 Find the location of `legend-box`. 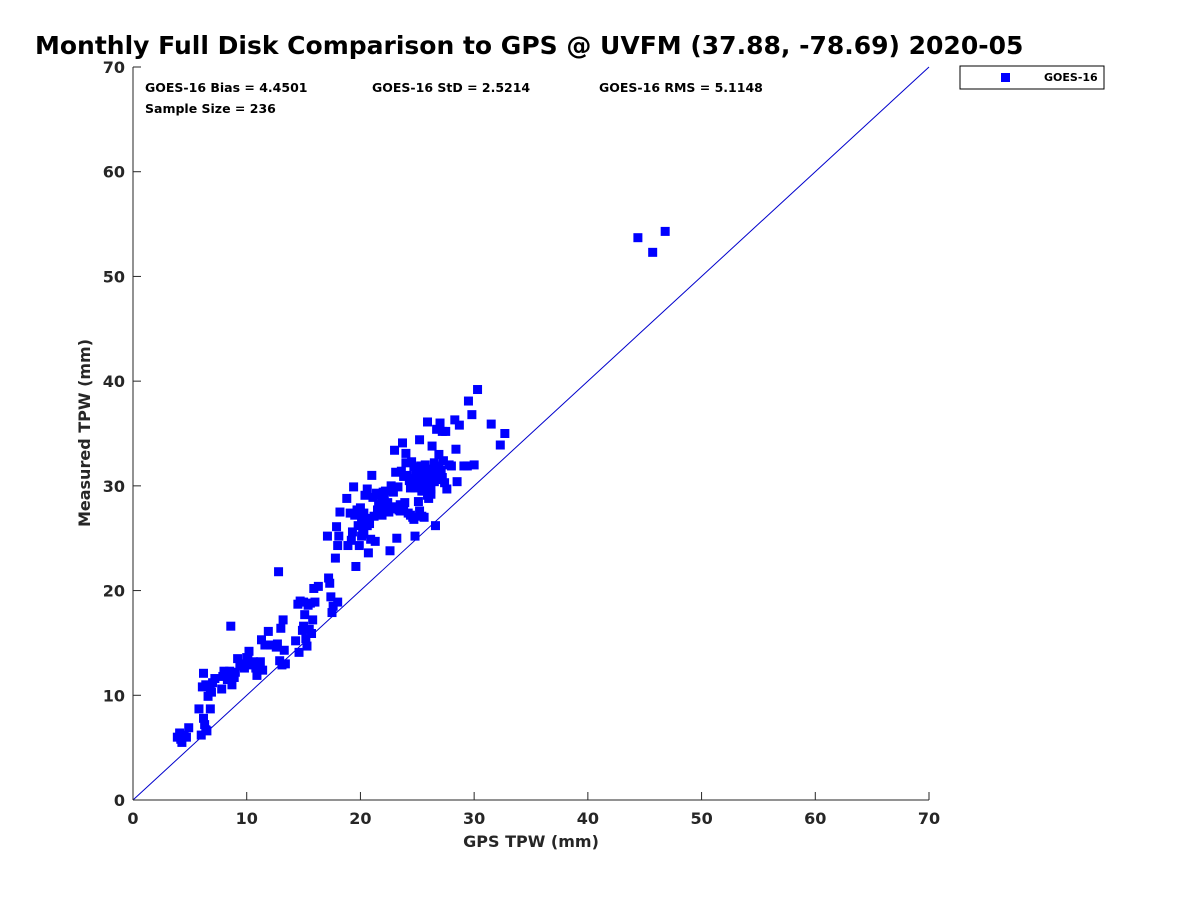

legend-box is located at coordinates (1032, 77).